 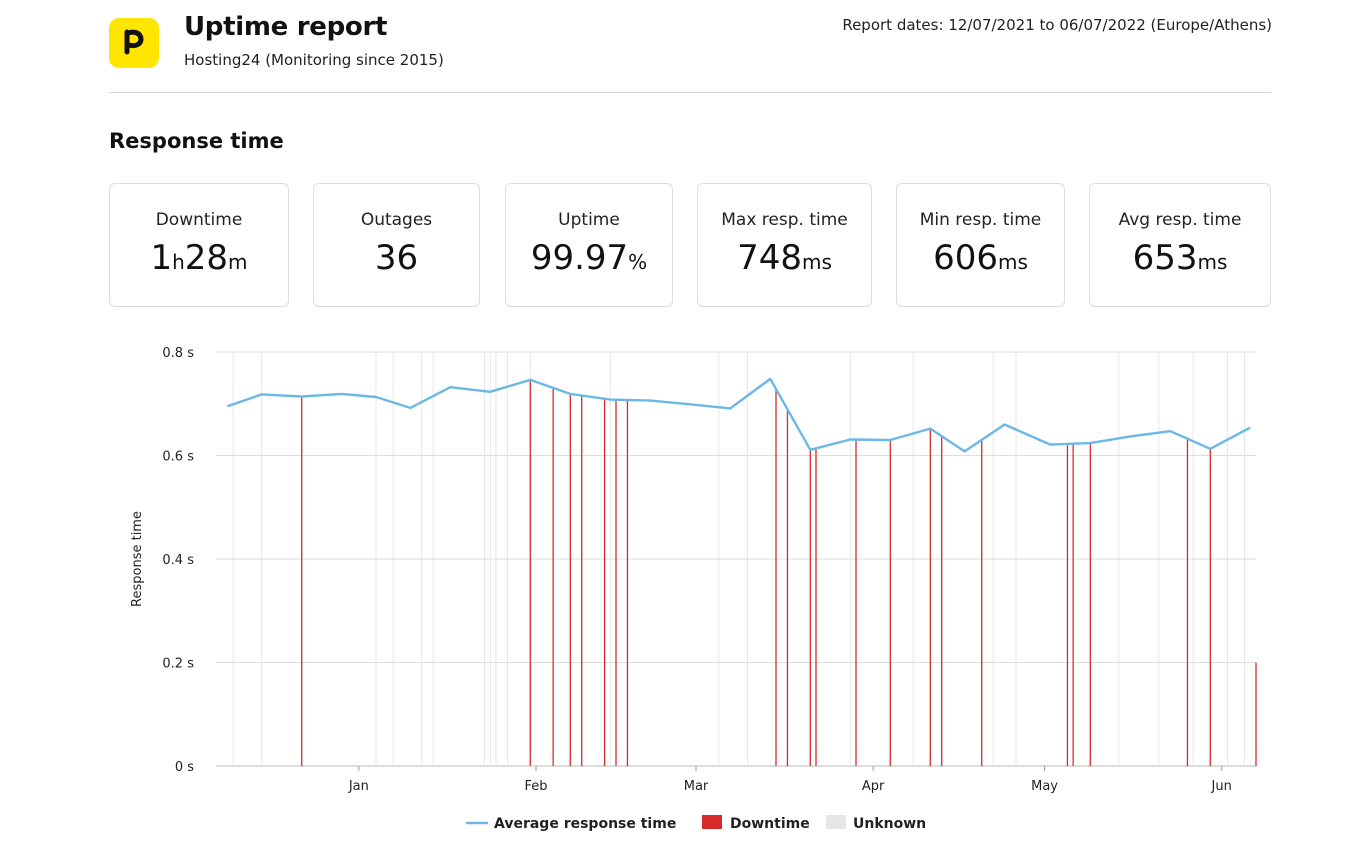 I want to click on y-tick-label: 0.6 s, so click(x=178, y=457).